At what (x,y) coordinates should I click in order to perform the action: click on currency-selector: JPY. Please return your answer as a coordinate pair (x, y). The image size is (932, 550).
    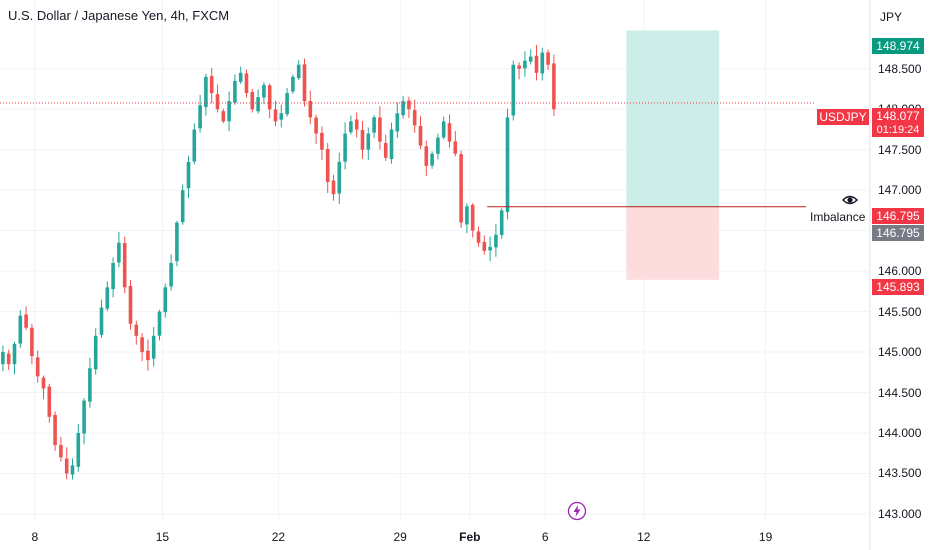
    Looking at the image, I should click on (897, 17).